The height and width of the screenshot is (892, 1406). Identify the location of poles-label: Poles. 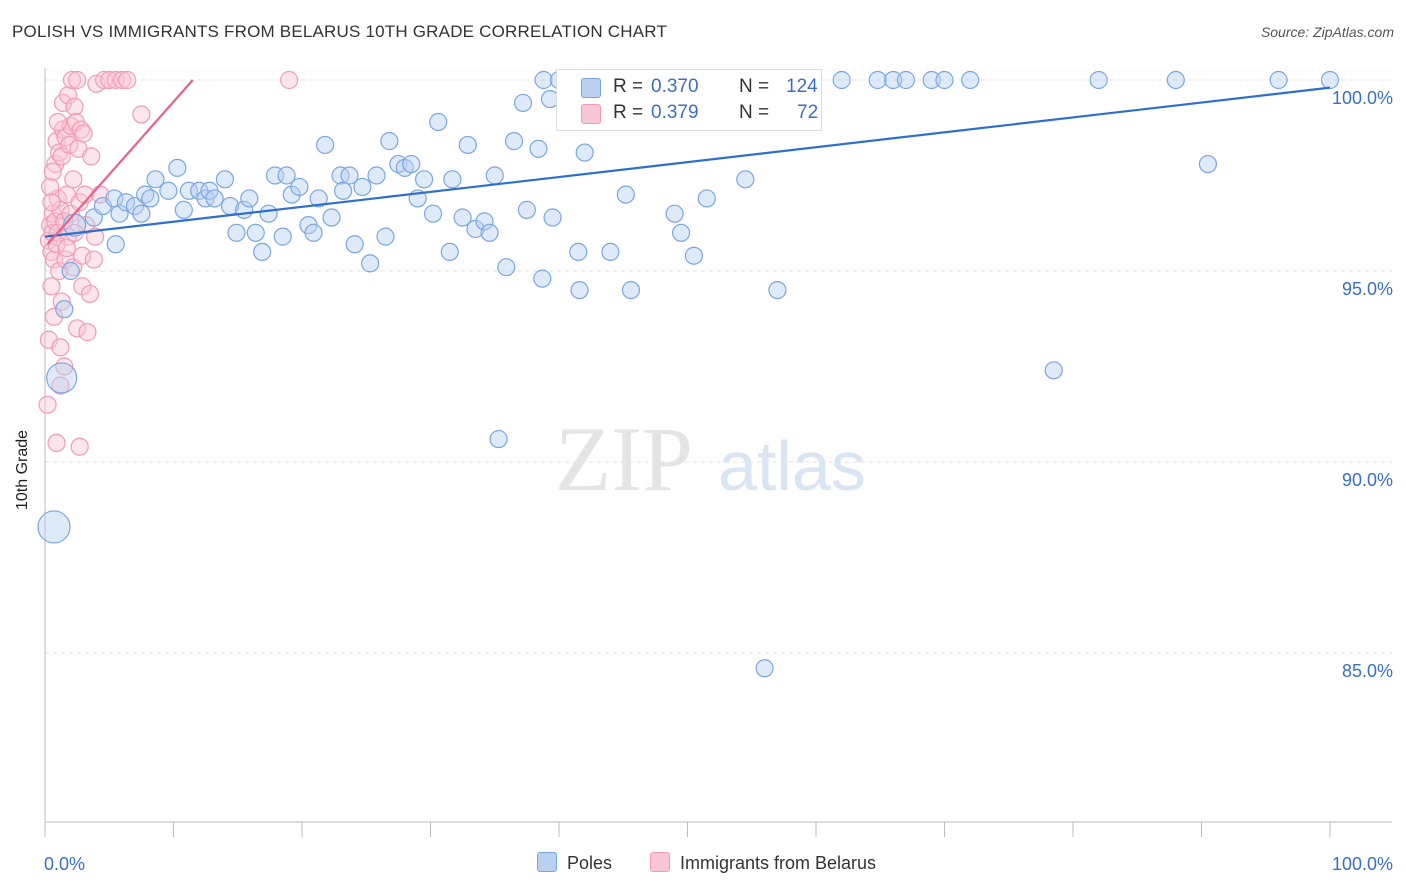
(590, 863).